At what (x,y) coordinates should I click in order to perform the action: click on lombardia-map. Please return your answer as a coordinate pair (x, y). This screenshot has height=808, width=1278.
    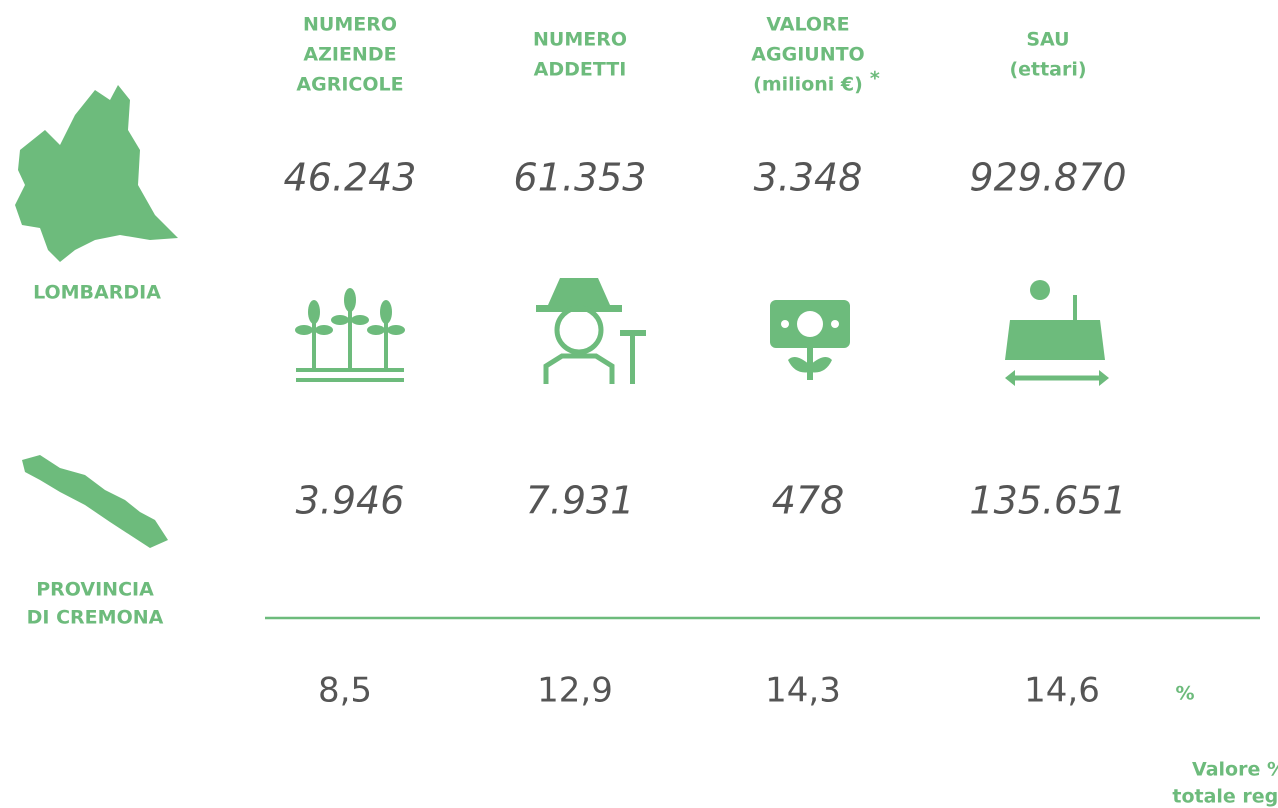
    Looking at the image, I should click on (96, 173).